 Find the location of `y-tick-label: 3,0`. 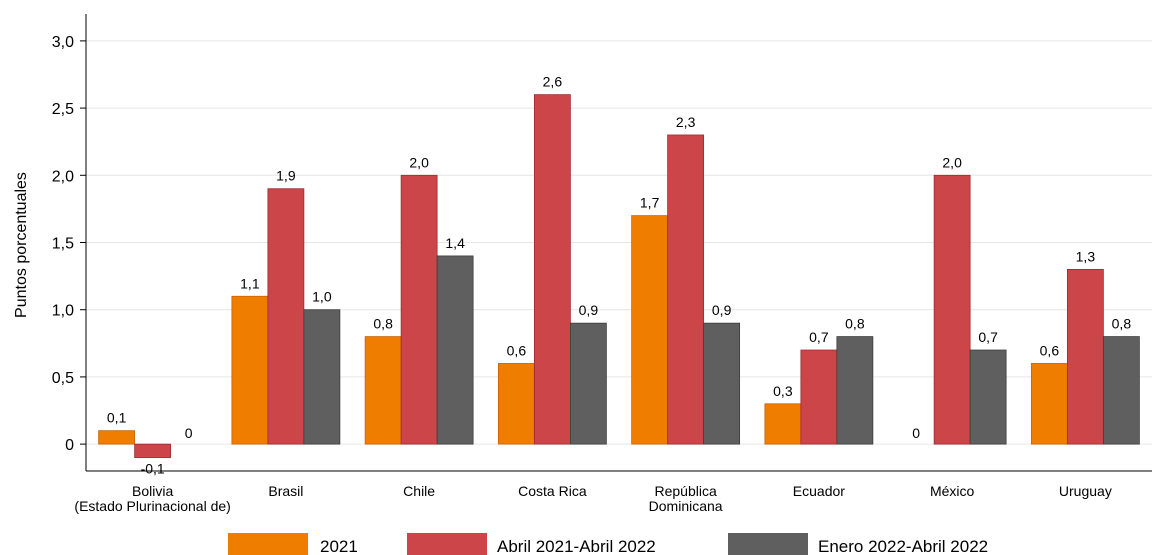

y-tick-label: 3,0 is located at coordinates (63, 42).